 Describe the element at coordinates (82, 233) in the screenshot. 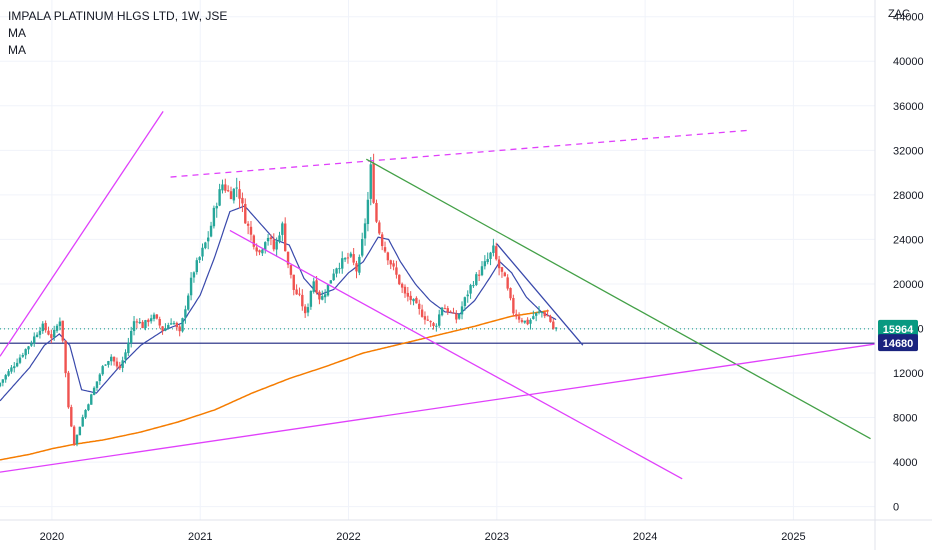

I see `trendline-upper-left-channel` at that location.